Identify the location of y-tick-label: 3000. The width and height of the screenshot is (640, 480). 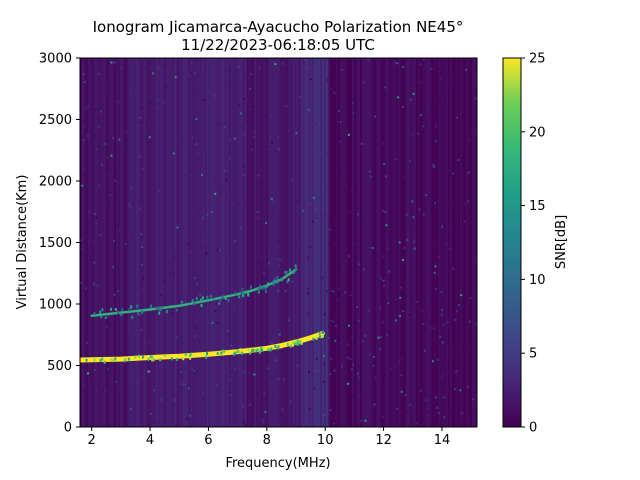
(55, 59).